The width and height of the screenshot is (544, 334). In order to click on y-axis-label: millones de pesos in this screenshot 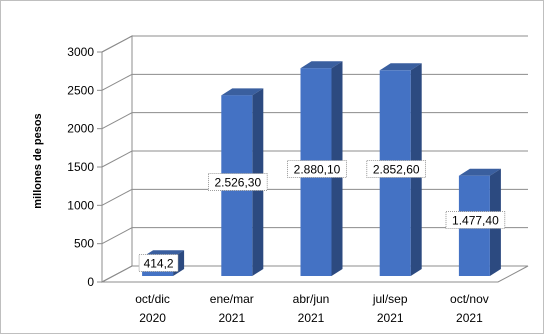, I will do `click(38, 160)`.